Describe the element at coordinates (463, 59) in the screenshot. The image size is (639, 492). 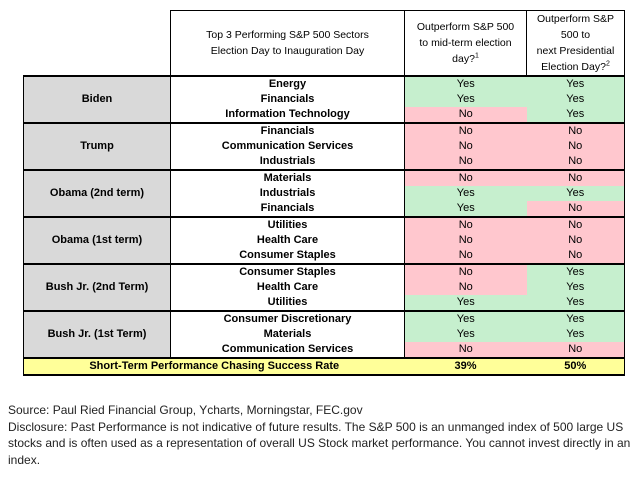
I see `header-midterm-line3: day?` at that location.